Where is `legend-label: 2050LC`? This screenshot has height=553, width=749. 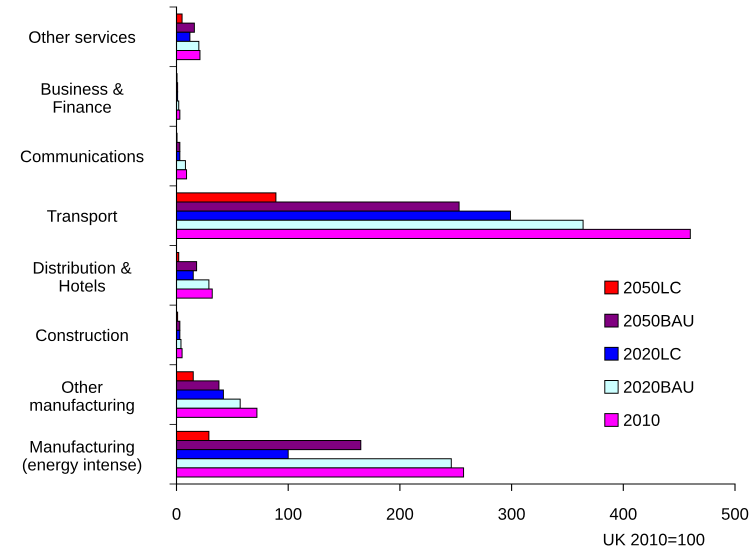 legend-label: 2050LC is located at coordinates (652, 288).